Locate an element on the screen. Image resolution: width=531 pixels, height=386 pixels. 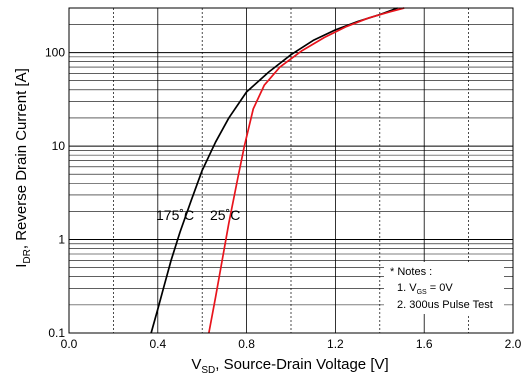
y-tick-label: 1 is located at coordinates (61, 240).